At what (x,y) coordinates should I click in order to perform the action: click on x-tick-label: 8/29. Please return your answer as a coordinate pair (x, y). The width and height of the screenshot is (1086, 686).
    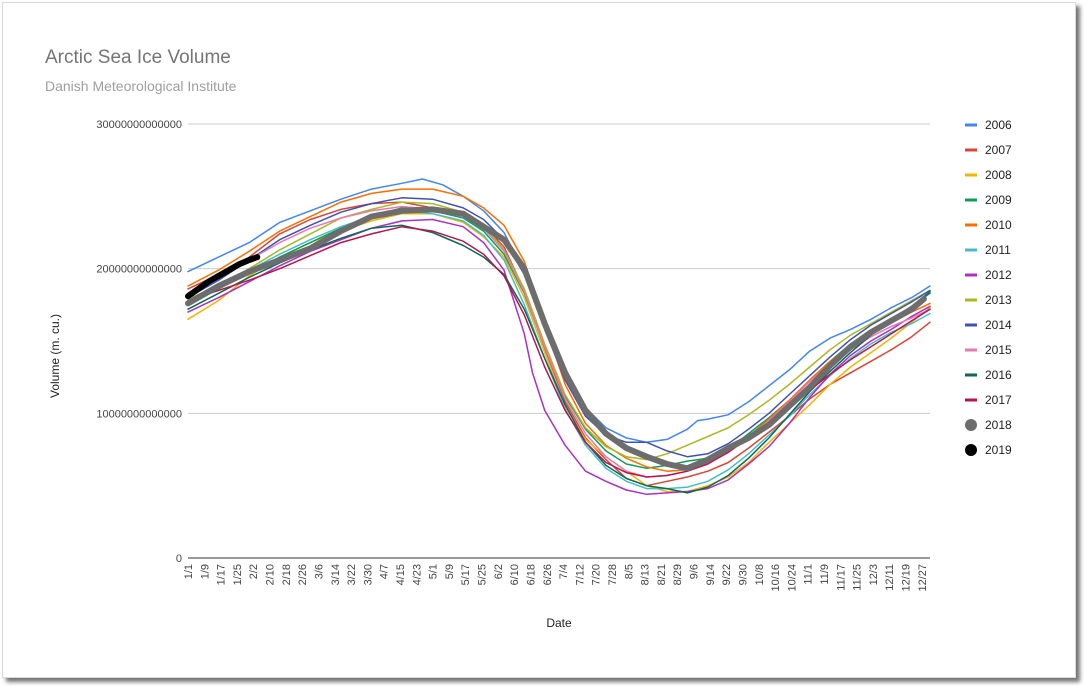
    Looking at the image, I should click on (678, 574).